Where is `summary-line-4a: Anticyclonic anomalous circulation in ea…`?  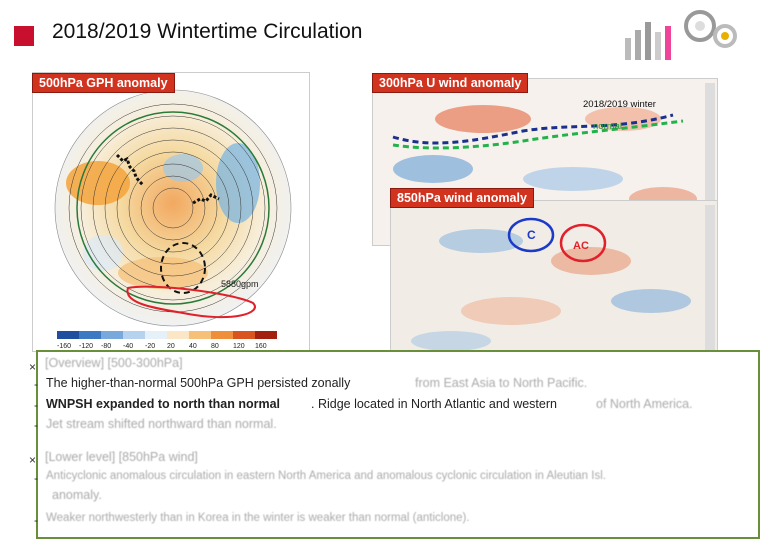
summary-line-4a: Anticyclonic anomalous circulation in ea… is located at coordinates (326, 476).